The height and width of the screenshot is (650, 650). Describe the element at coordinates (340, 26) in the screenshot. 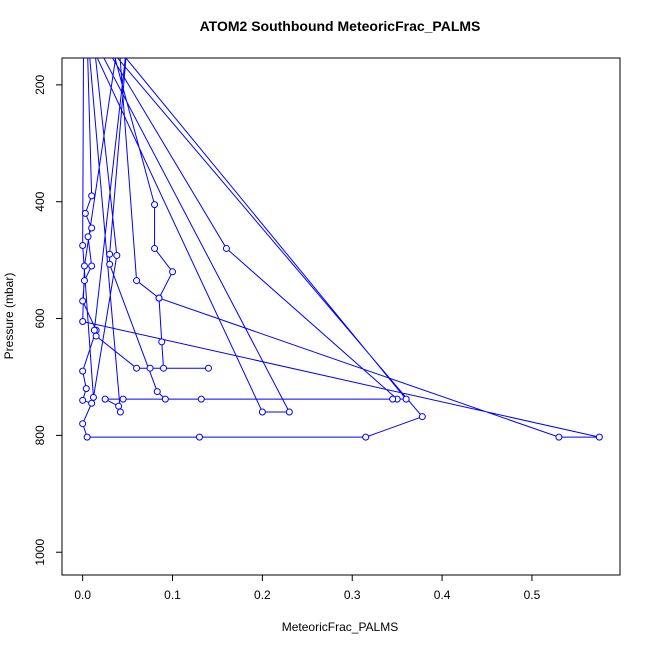

I see `chart-title: ATOM2 Southbound MeteoricFrac_PALMS` at that location.